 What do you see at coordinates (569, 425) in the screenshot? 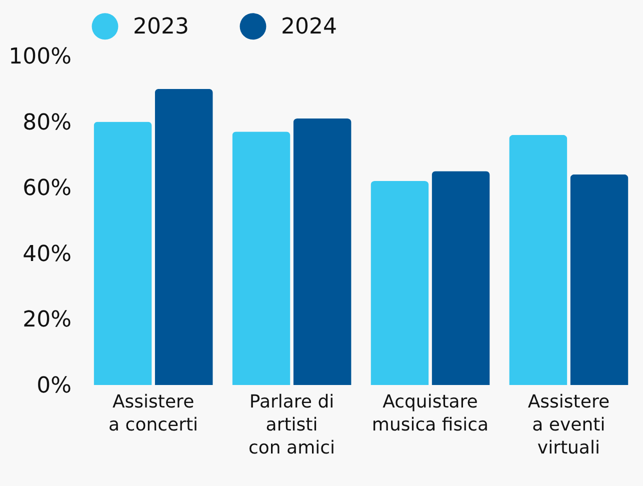
I see `x-tick-label: Assistere a eventi virtuali` at bounding box center [569, 425].